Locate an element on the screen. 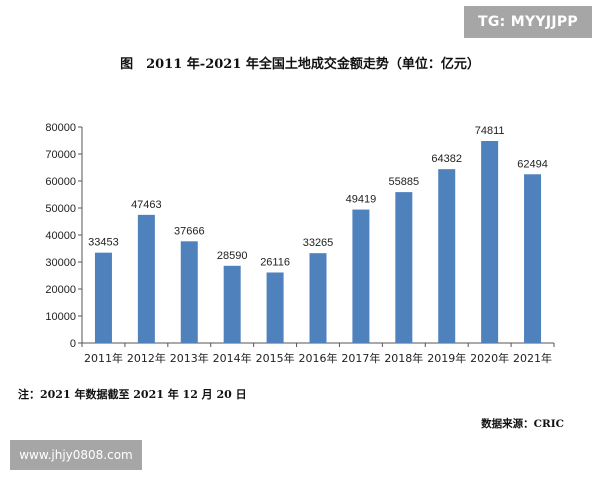  x-tick-label: 2019年 is located at coordinates (446, 358).